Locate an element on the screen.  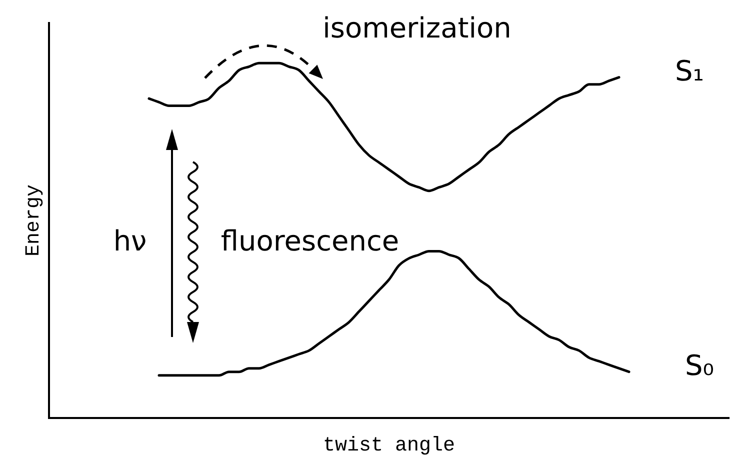
text: isomerization is located at coordinates (417, 27).